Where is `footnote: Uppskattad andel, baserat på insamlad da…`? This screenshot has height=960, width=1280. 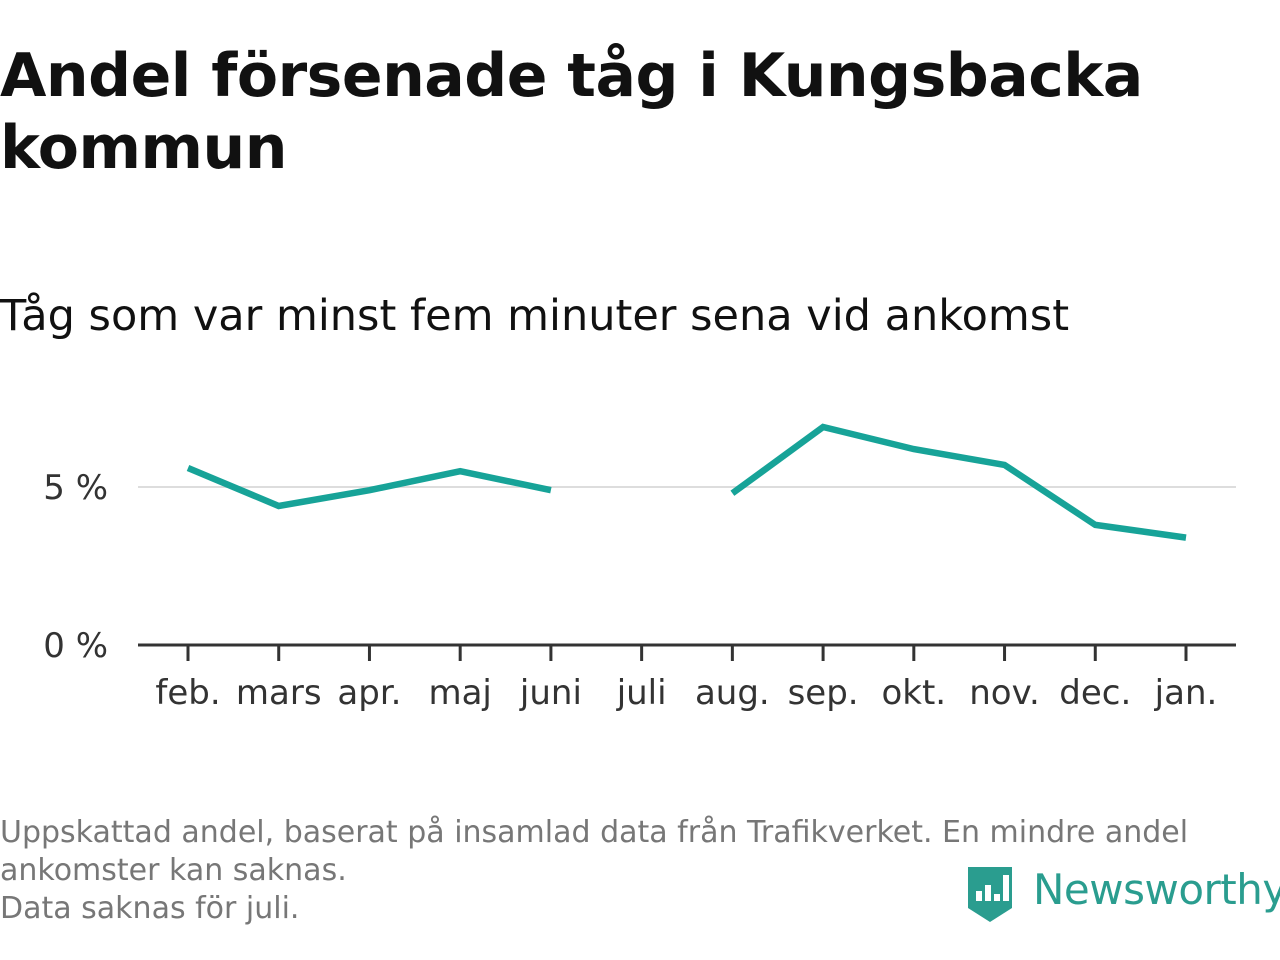
footnote: Uppskattad andel, baserat på insamlad da… is located at coordinates (635, 871).